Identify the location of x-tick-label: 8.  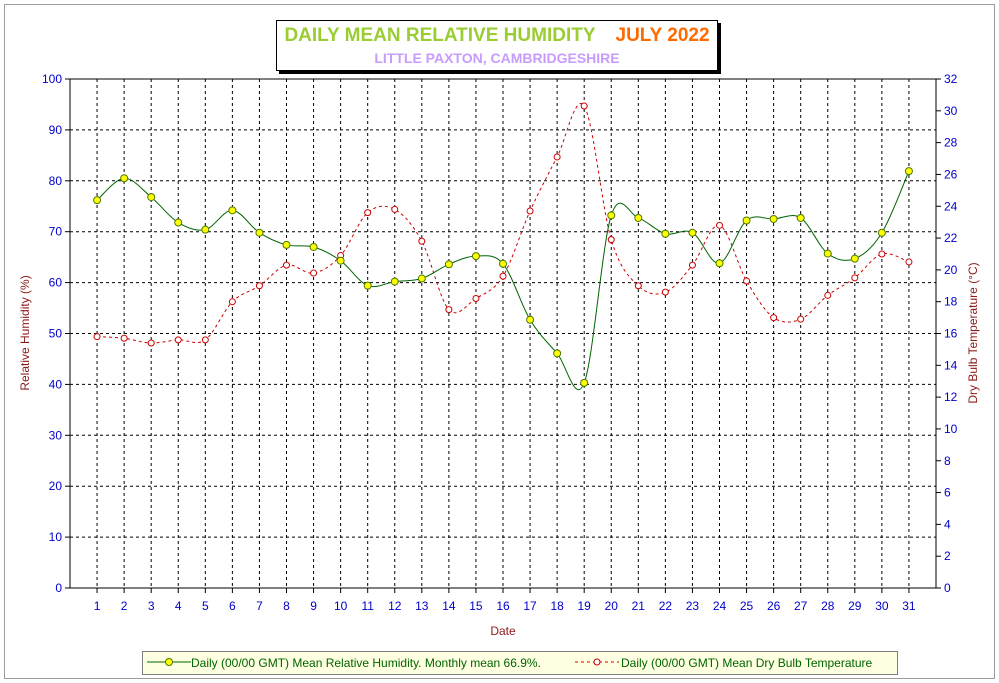
(286, 606).